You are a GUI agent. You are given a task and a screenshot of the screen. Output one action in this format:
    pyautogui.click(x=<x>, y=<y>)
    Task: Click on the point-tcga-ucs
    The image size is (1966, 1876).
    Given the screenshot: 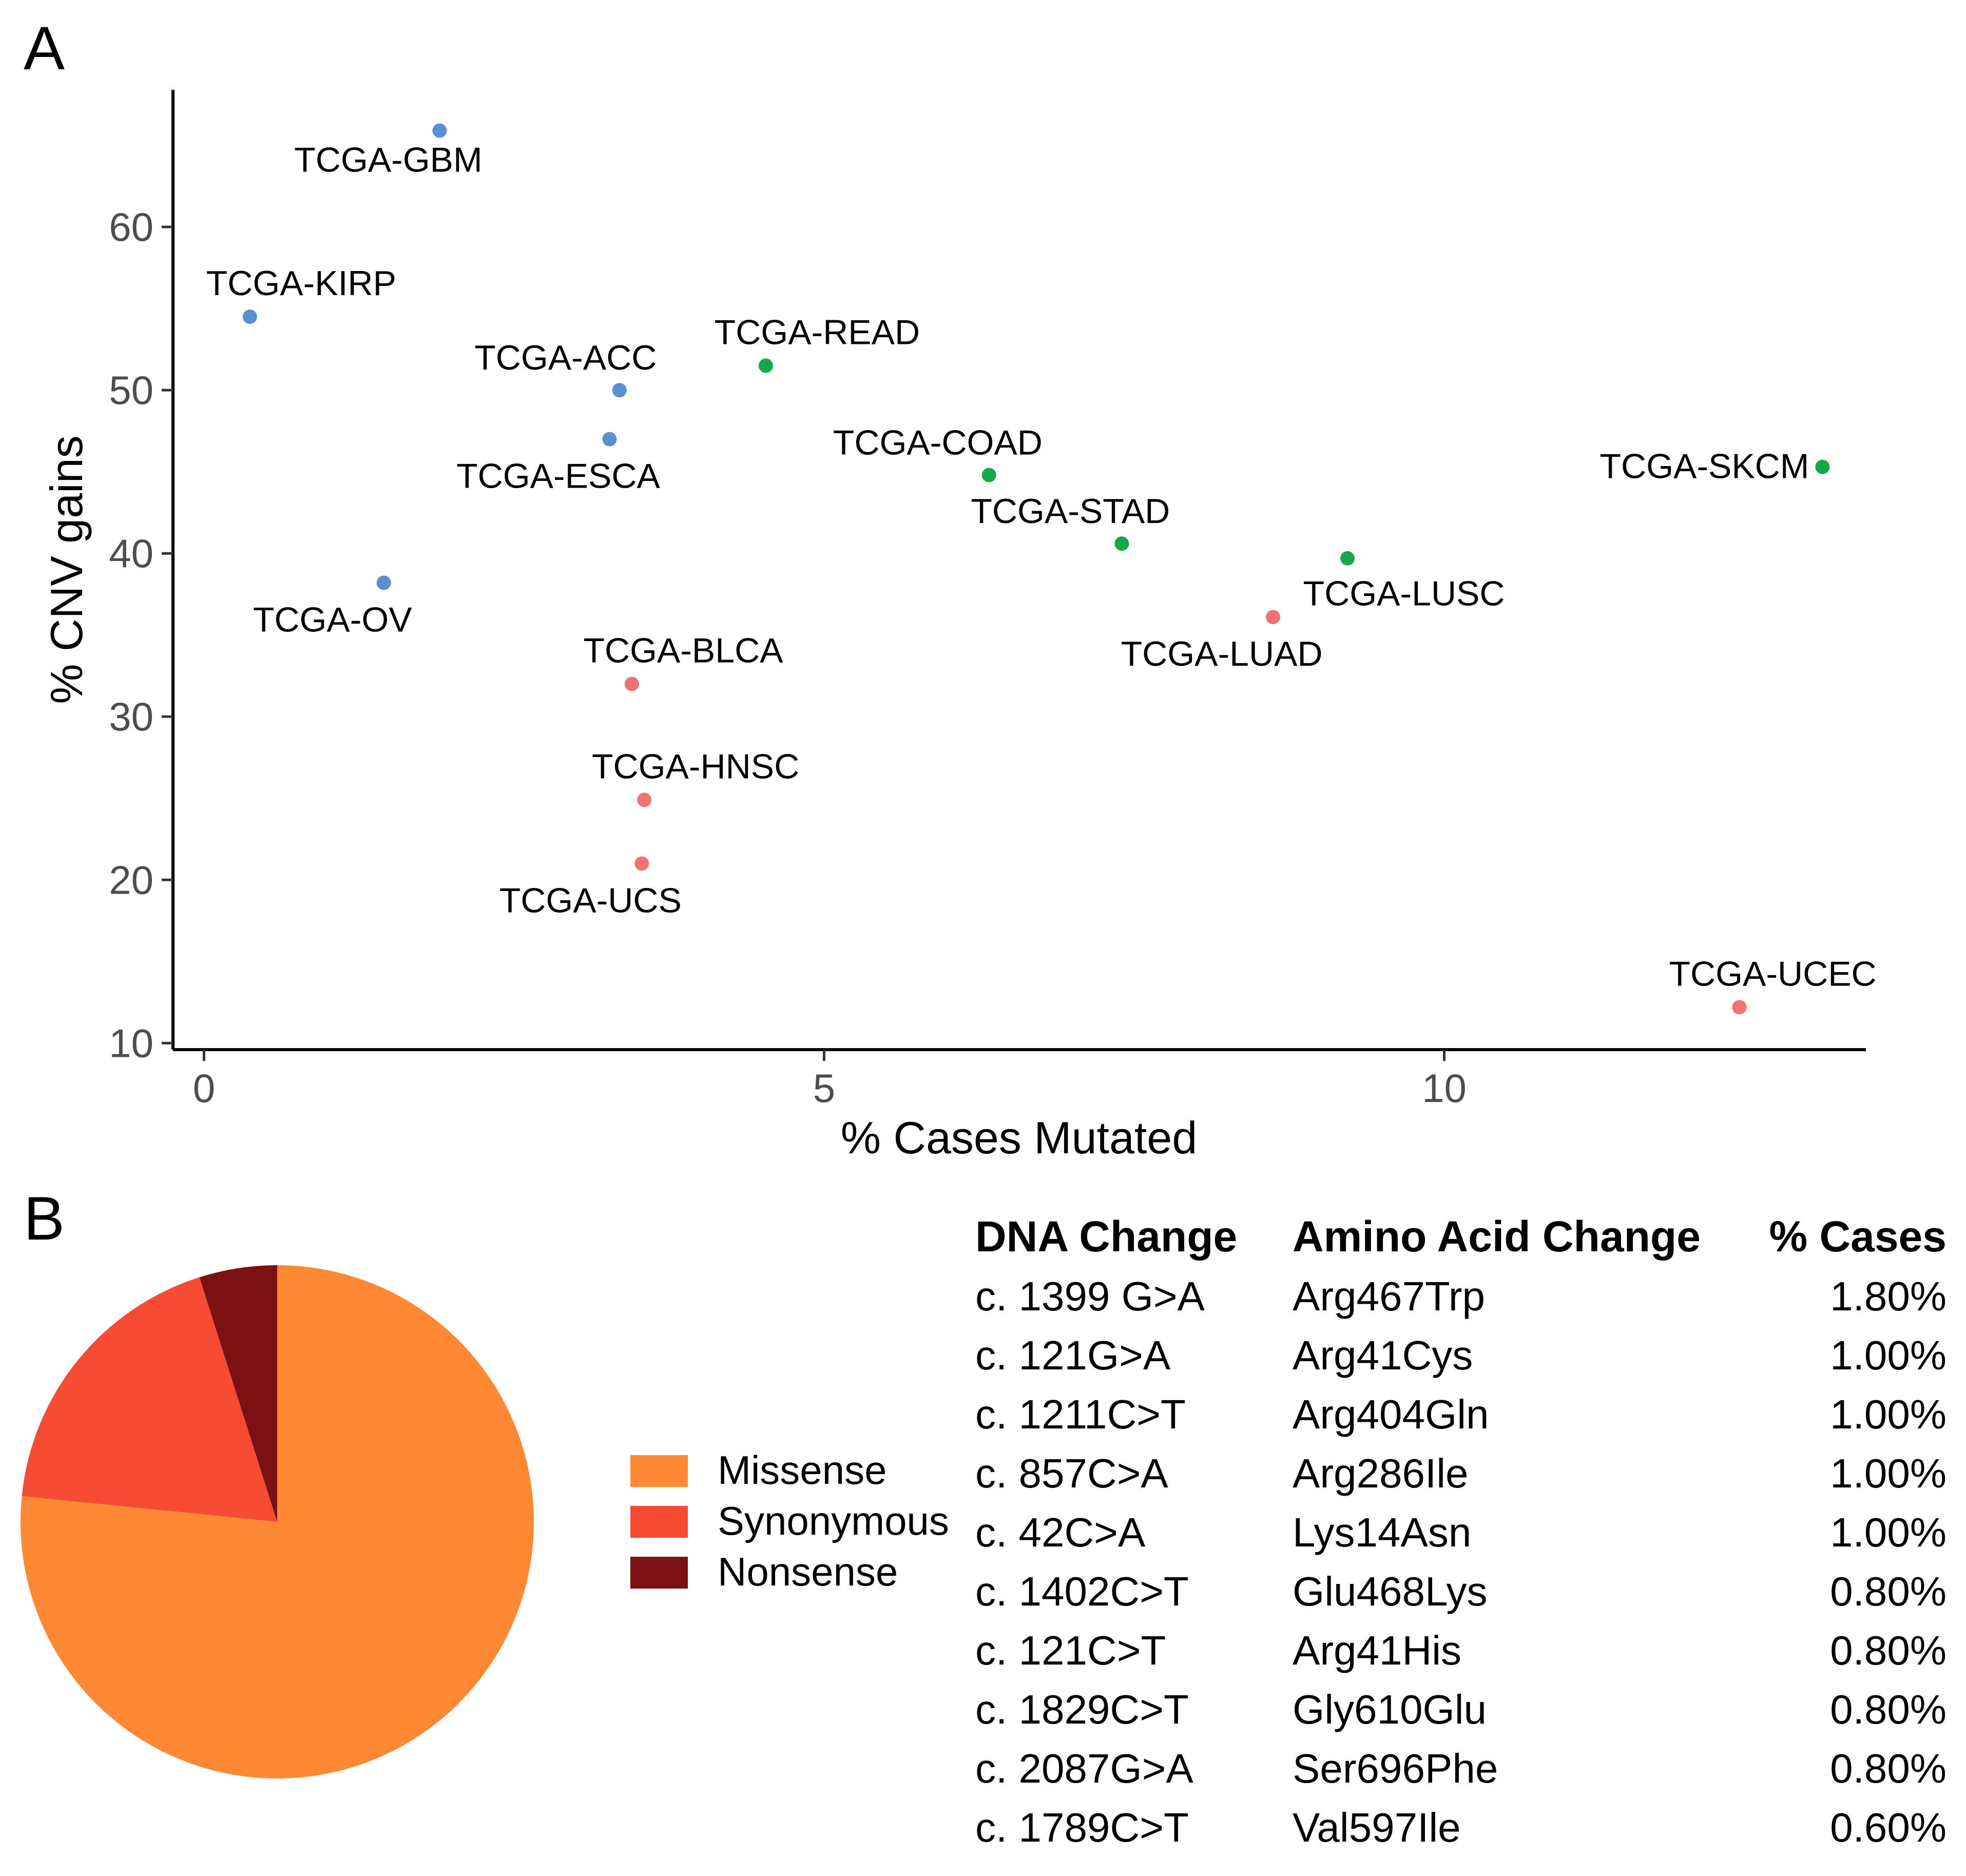 What is the action you would take?
    pyautogui.click(x=641, y=864)
    